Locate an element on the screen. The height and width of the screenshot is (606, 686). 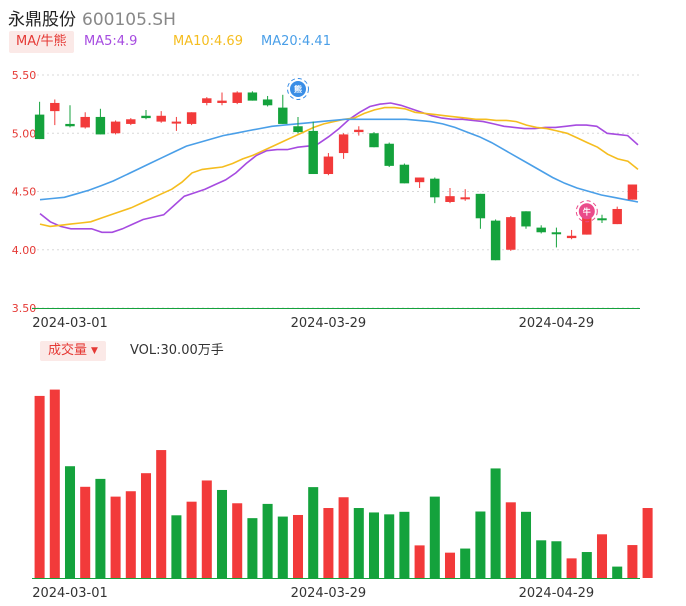
y-tick-label: 4.50 is located at coordinates (24, 192).